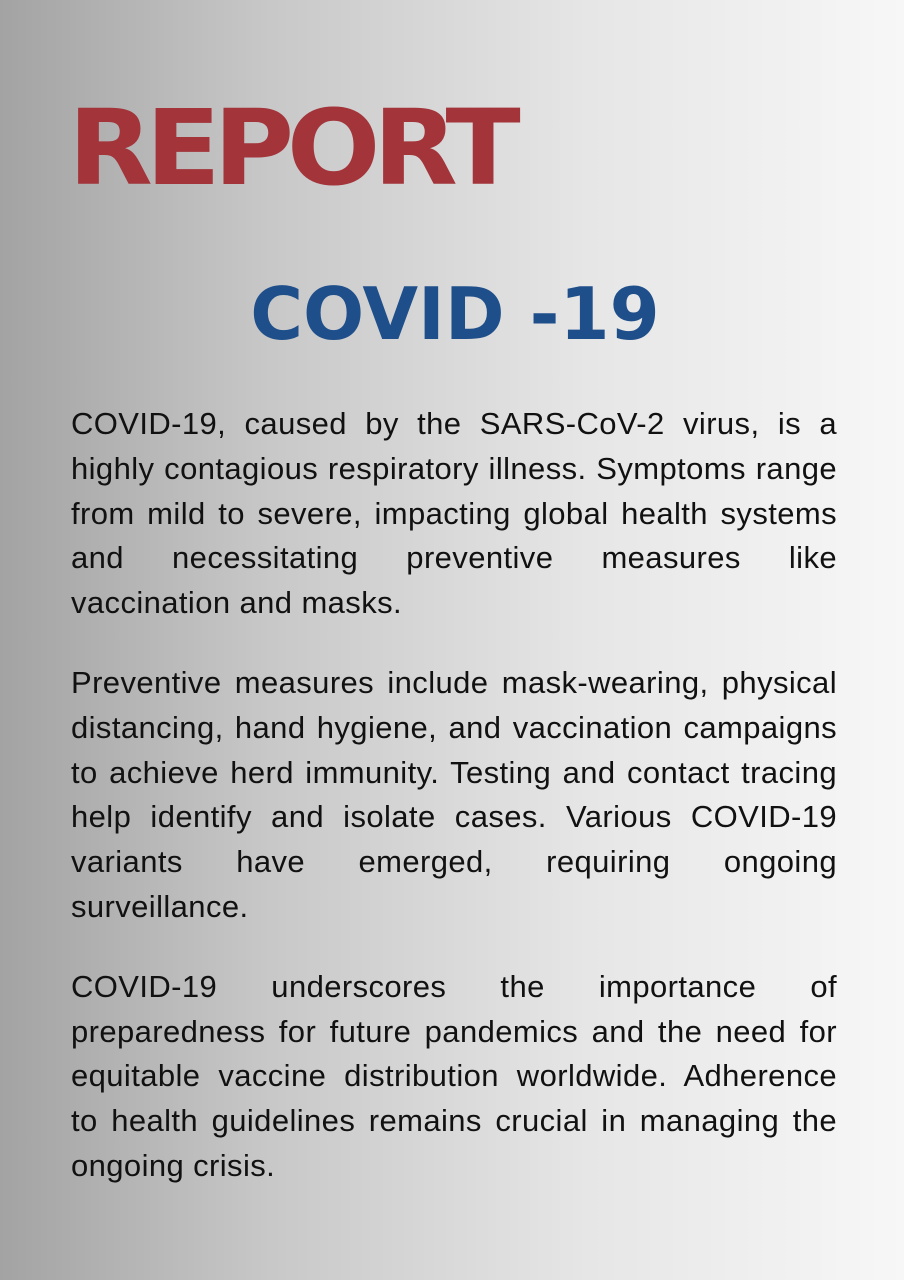 This screenshot has height=1280, width=904. I want to click on topic-title: COVID -19, so click(455, 314).